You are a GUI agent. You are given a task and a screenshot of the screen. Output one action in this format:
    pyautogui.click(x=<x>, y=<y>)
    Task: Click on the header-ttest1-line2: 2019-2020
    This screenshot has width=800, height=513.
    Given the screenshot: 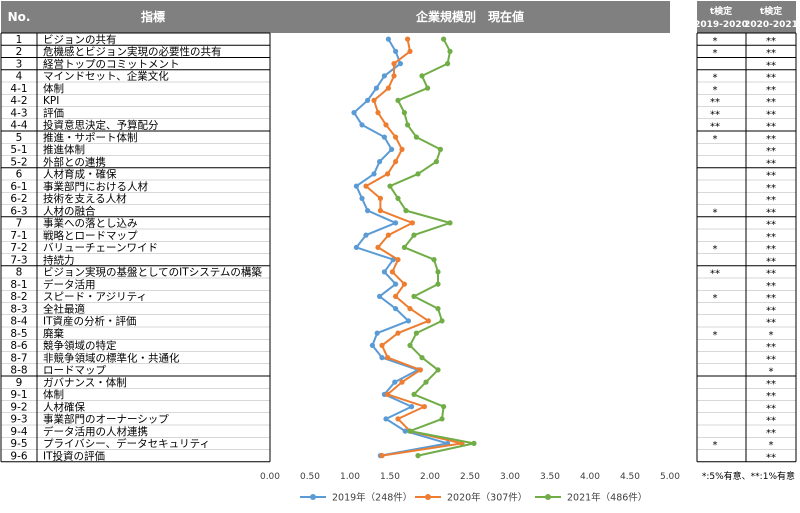 What is the action you would take?
    pyautogui.click(x=721, y=25)
    